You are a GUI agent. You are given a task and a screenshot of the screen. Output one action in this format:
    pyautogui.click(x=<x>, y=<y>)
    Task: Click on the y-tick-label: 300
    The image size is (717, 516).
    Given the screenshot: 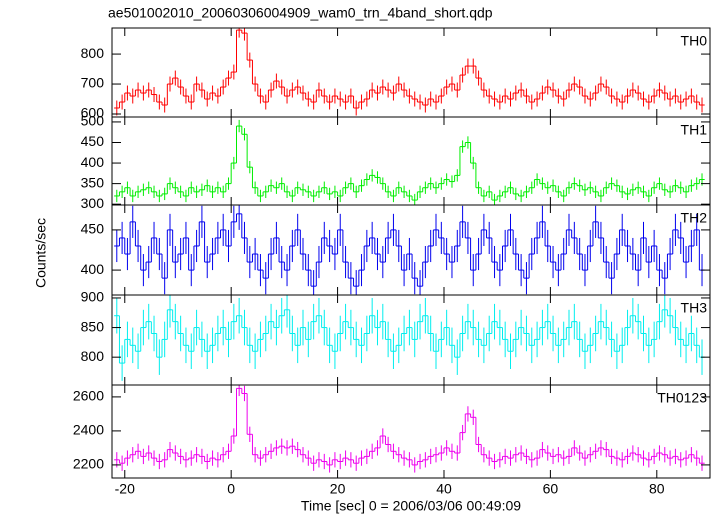 What is the action you would take?
    pyautogui.click(x=93, y=203)
    